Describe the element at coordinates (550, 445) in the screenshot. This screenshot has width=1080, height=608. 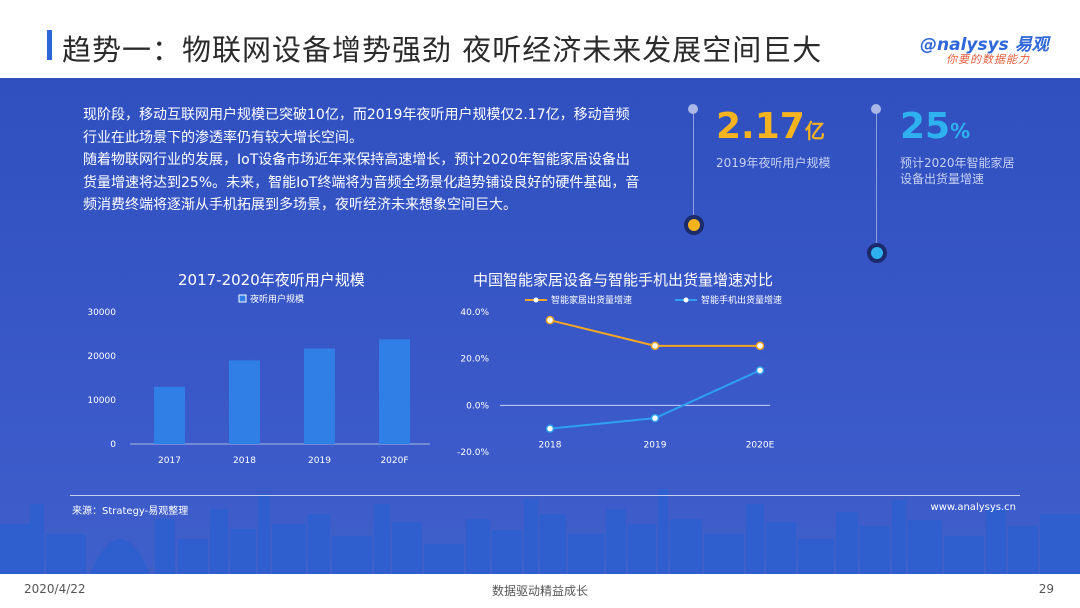
I see `line-x-tick-label: 2018` at that location.